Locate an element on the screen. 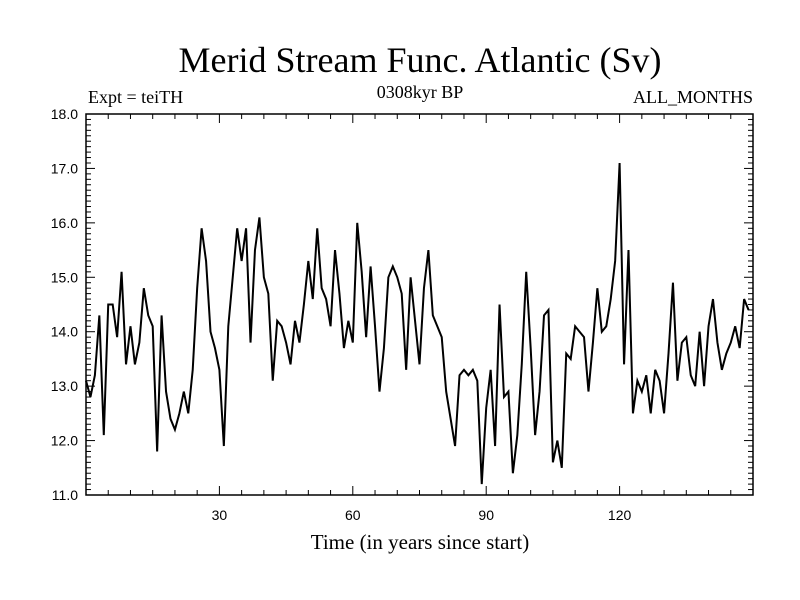 This screenshot has height=600, width=800. x-tick-label: 60 is located at coordinates (353, 515).